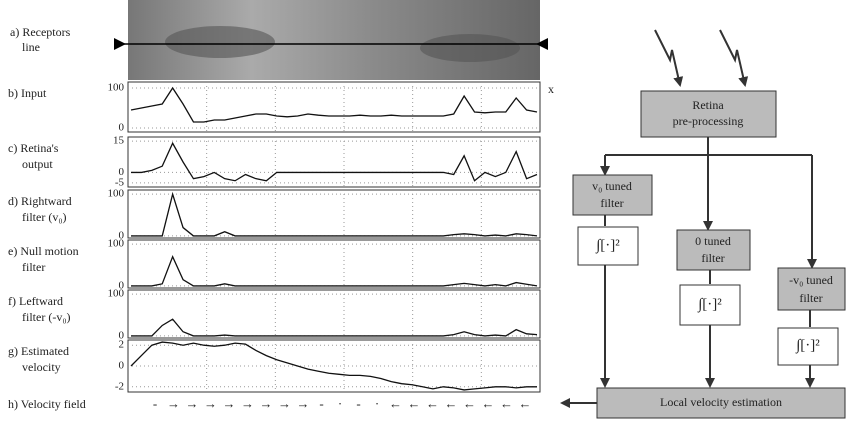  Describe the element at coordinates (612, 186) in the screenshot. I see `node-label: v₀ tuned` at that location.